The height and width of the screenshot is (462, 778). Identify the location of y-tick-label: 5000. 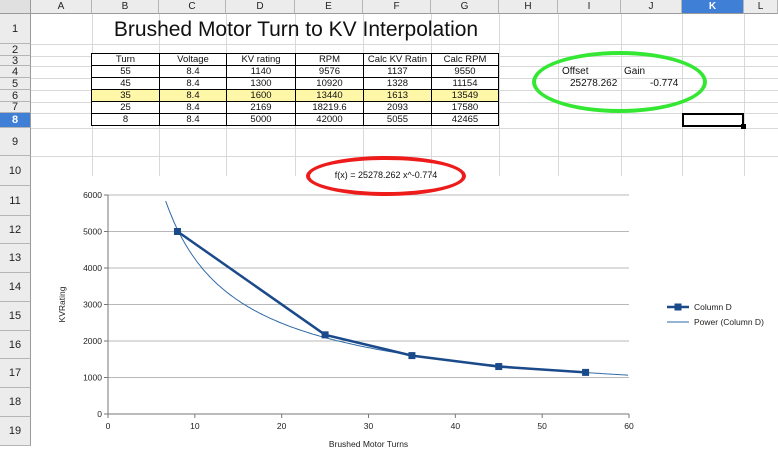
(92, 232).